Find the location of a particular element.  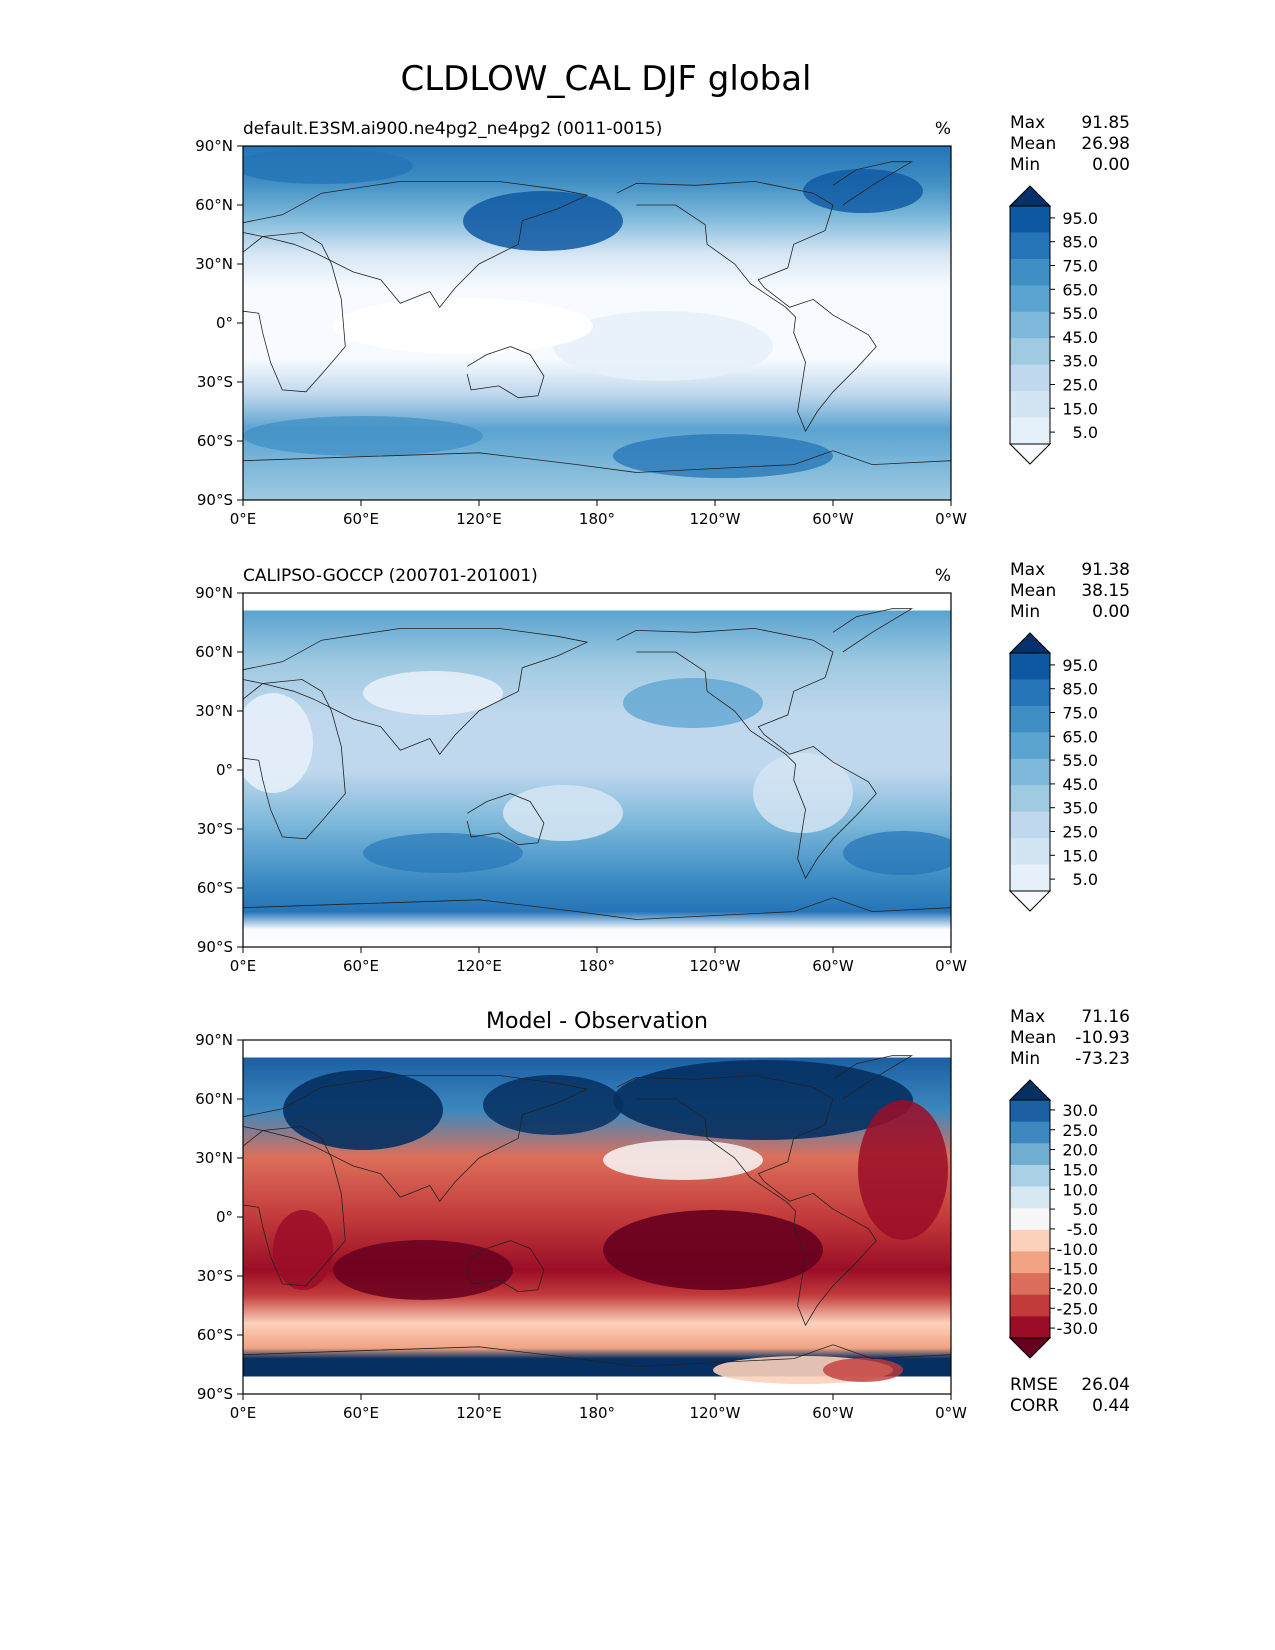

stat-value: 0.44 is located at coordinates (1111, 1406).